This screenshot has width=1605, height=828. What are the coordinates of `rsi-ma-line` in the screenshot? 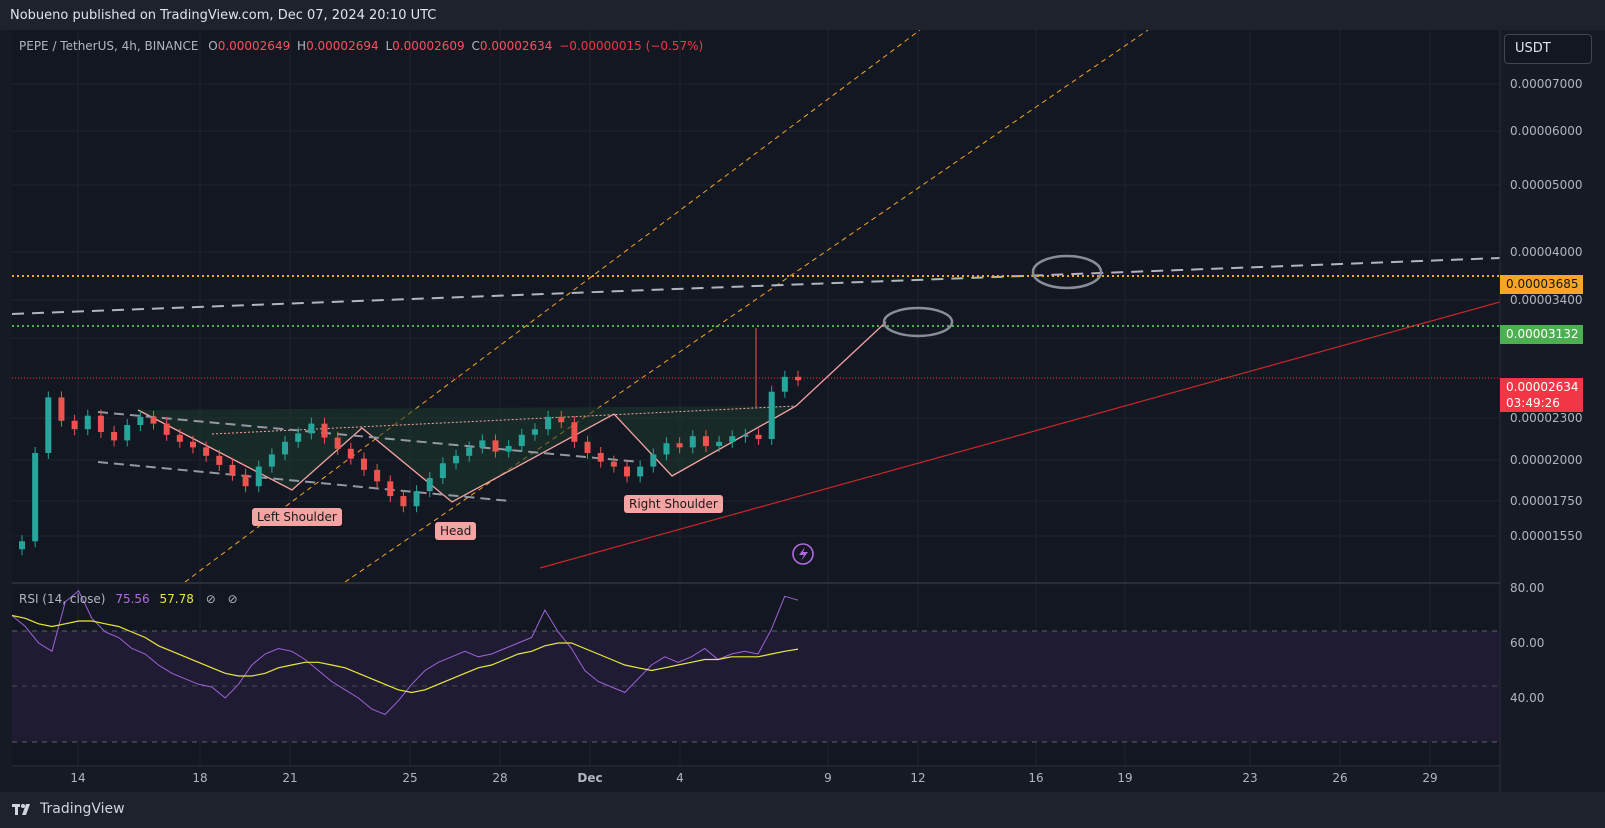 It's located at (405, 654).